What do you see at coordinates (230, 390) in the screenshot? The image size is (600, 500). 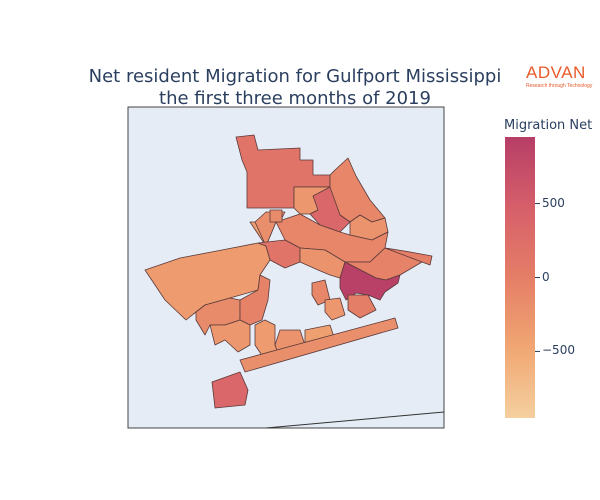 I see `region-south-tip` at bounding box center [230, 390].